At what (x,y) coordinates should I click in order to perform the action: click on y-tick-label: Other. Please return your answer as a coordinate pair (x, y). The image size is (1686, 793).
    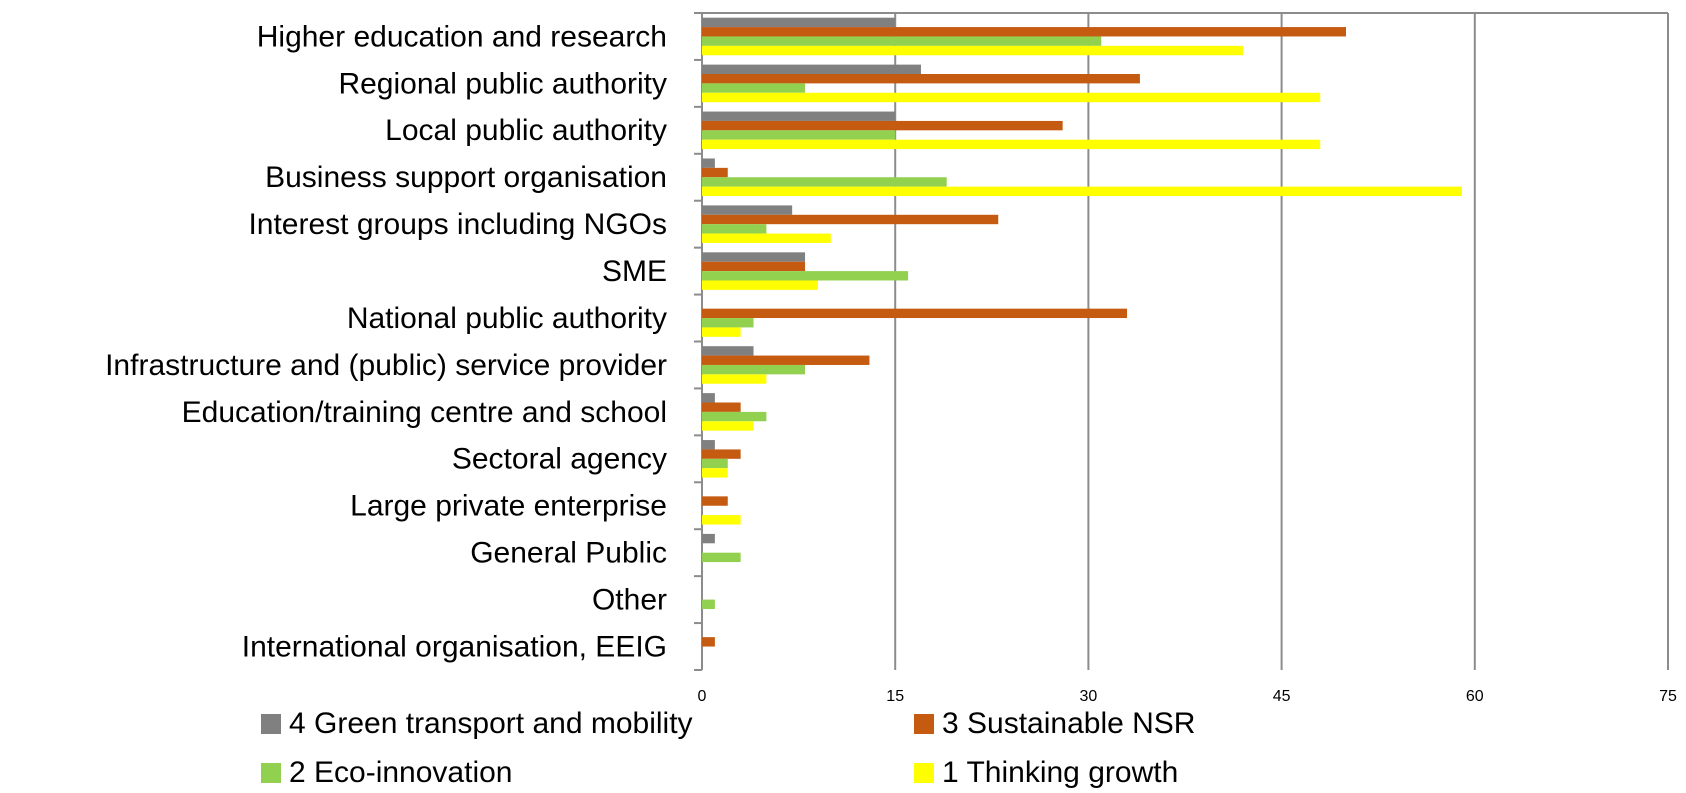
    Looking at the image, I should click on (629, 600).